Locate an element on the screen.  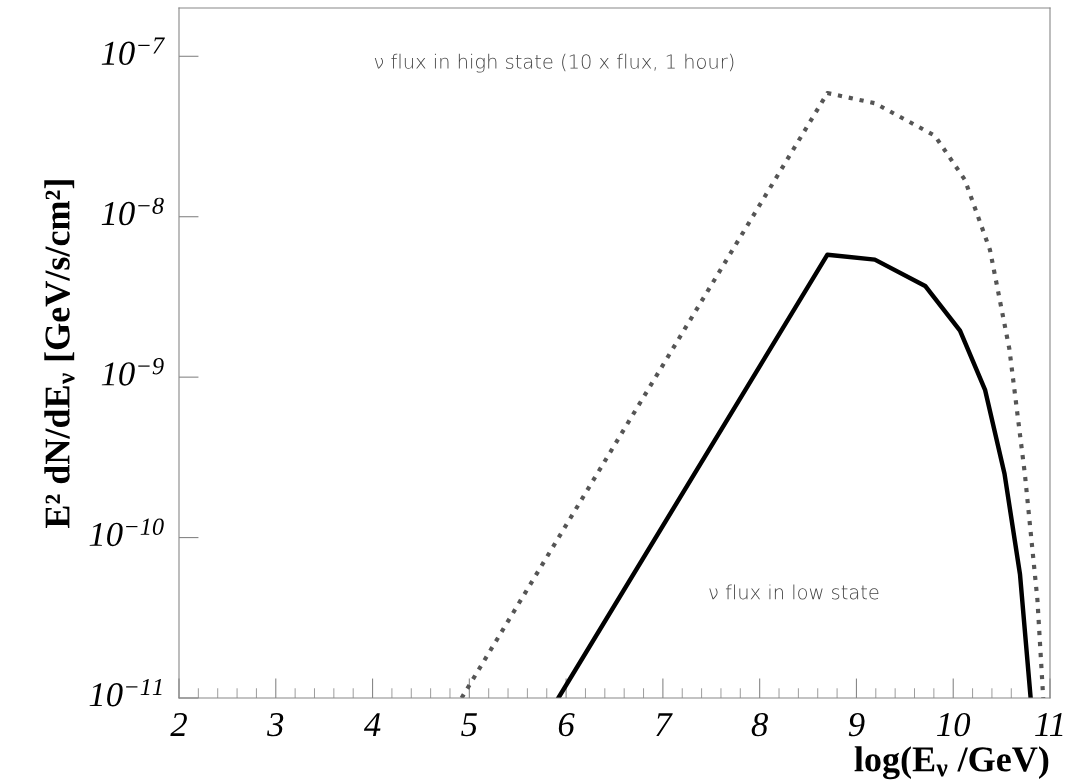
x-tick-label: 3 is located at coordinates (275, 724).